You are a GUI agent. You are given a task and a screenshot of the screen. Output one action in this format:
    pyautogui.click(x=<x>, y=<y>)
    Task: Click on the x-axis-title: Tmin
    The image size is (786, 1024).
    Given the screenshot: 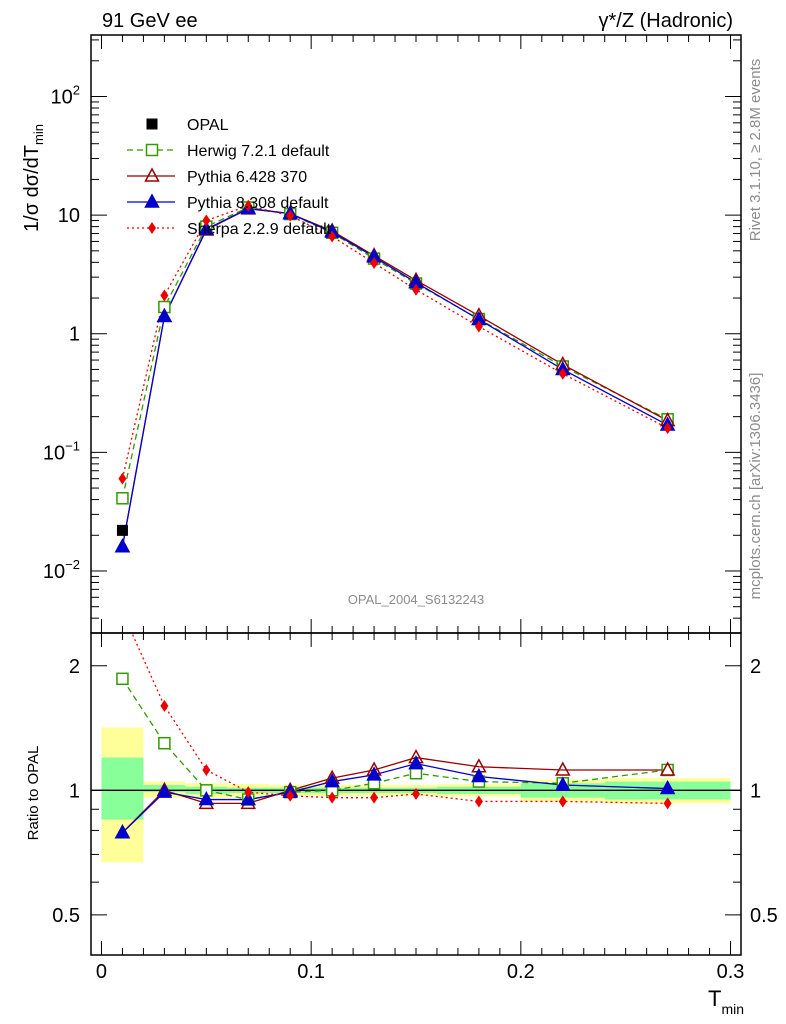 What is the action you would take?
    pyautogui.click(x=726, y=1001)
    